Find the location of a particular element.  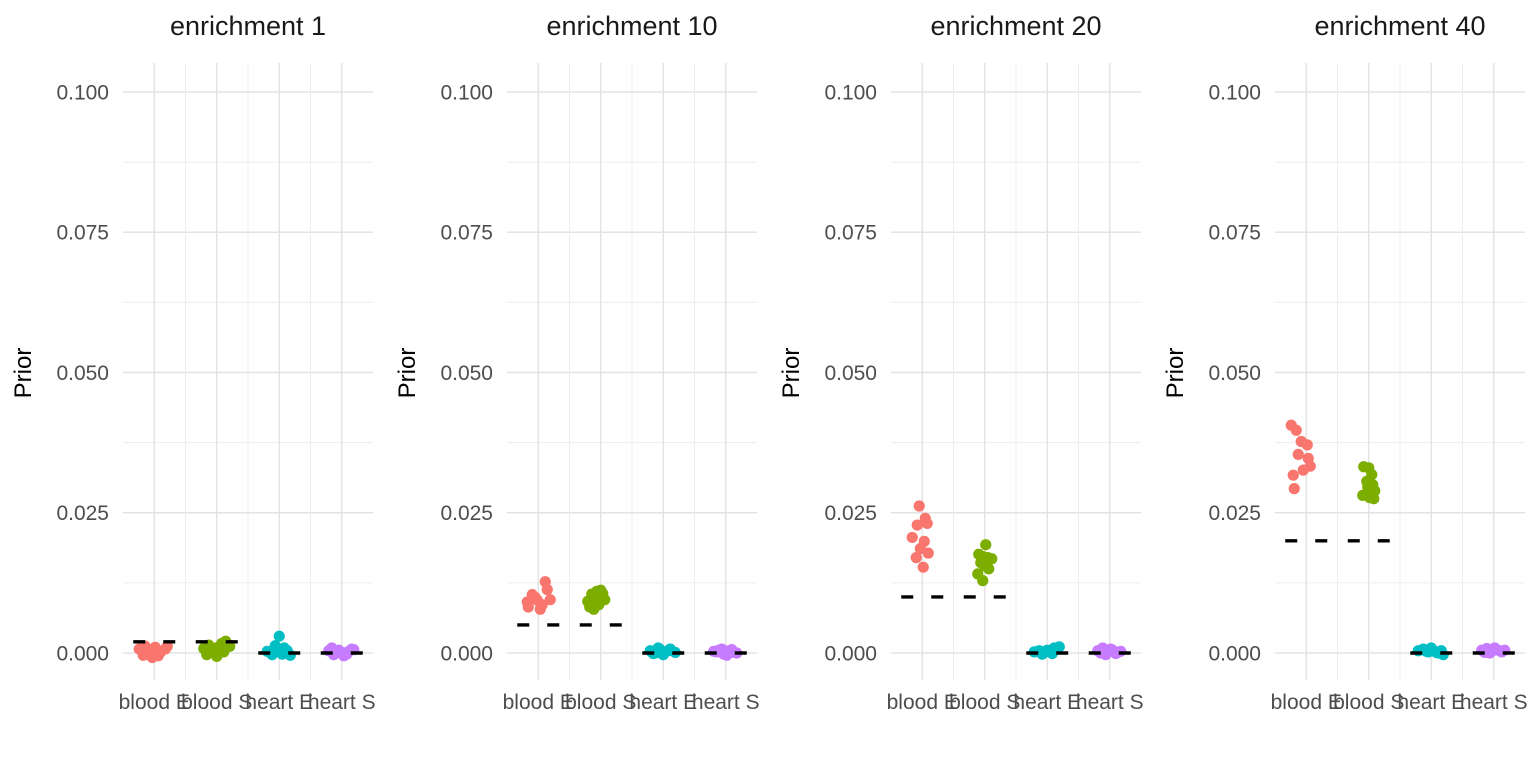

panel-title: enrichment 1 is located at coordinates (248, 26).